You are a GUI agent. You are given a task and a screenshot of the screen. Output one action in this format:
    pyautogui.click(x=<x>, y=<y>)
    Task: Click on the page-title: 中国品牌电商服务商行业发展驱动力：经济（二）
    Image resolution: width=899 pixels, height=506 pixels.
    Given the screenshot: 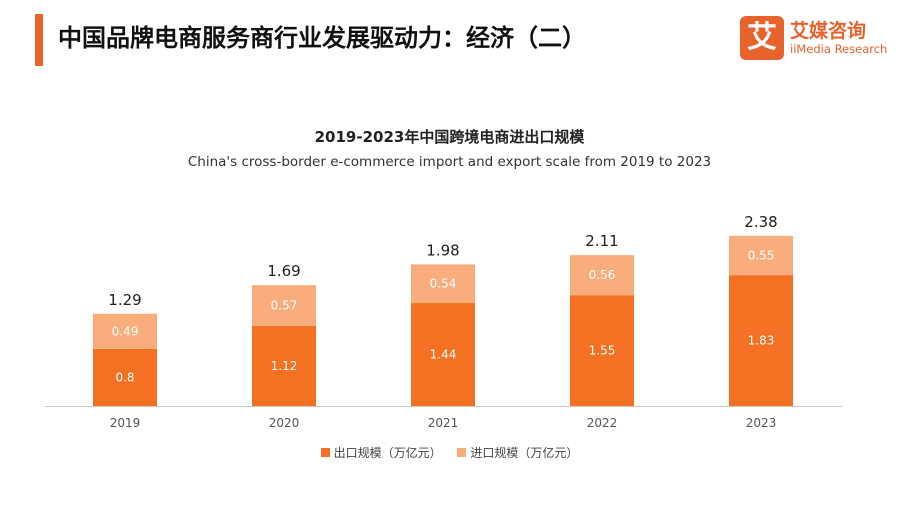 What is the action you would take?
    pyautogui.click(x=322, y=38)
    